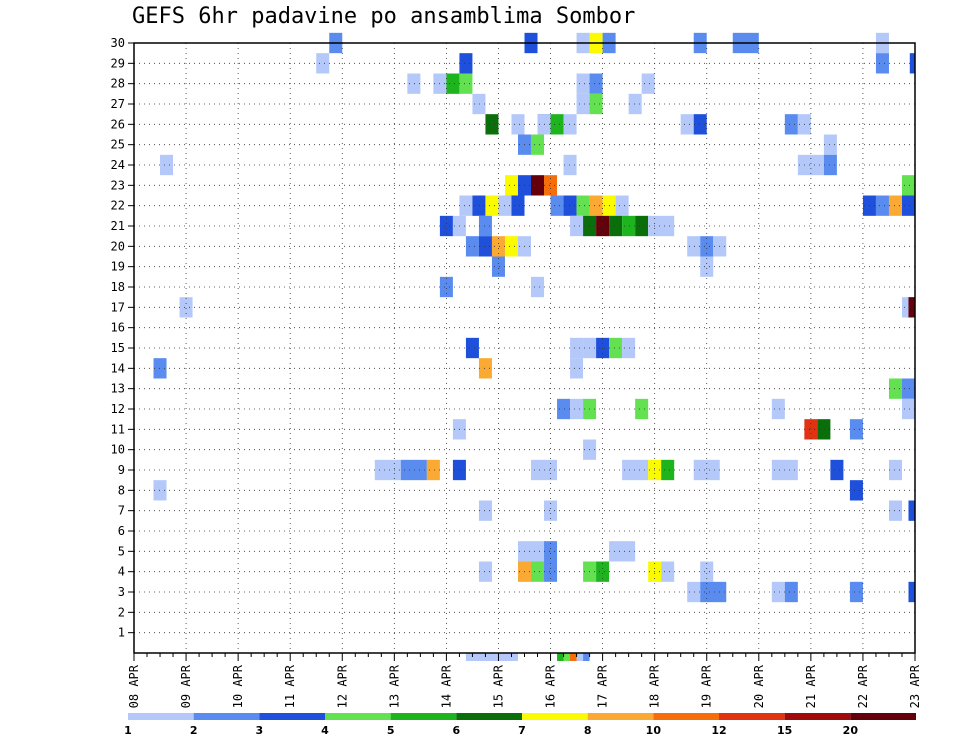 The image size is (960, 742). Describe the element at coordinates (394, 686) in the screenshot. I see `x-tick-label: 13 APR` at that location.